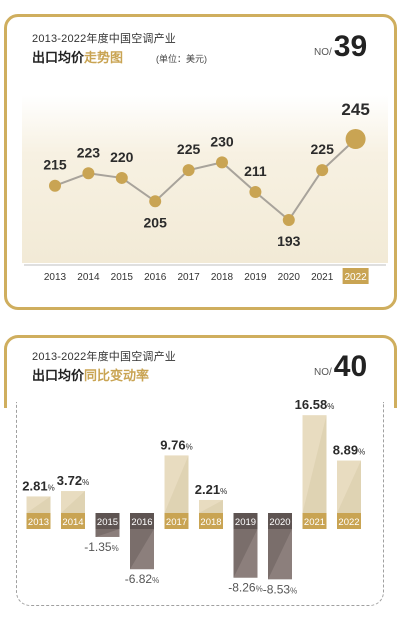 The image size is (400, 618). Describe the element at coordinates (222, 162) in the screenshot. I see `data-point-2018` at that location.